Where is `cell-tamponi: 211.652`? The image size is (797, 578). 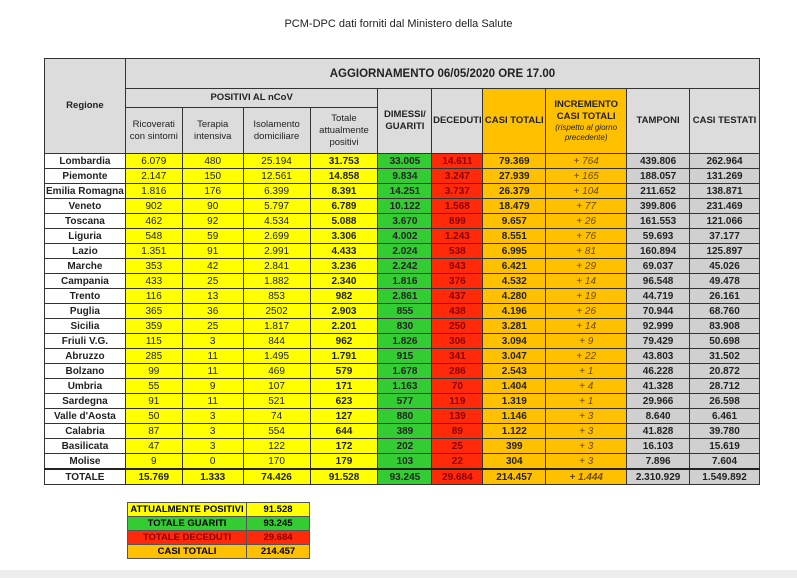
cell-tamponi: 211.652 is located at coordinates (658, 191).